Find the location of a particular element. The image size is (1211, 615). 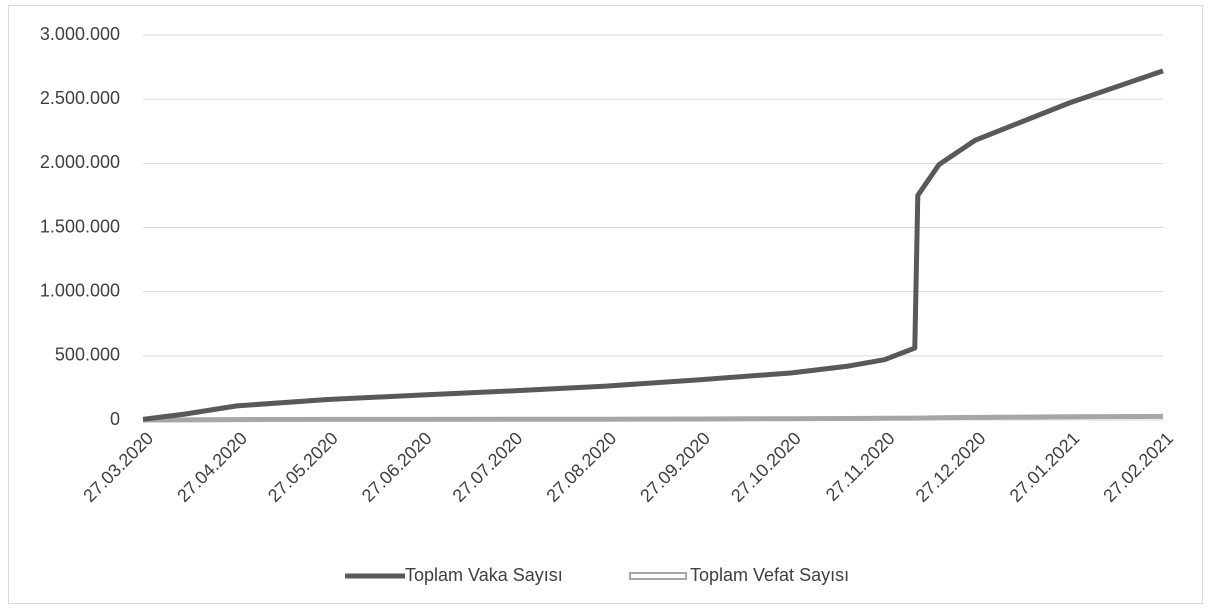

legend-swatch is located at coordinates (658, 576).